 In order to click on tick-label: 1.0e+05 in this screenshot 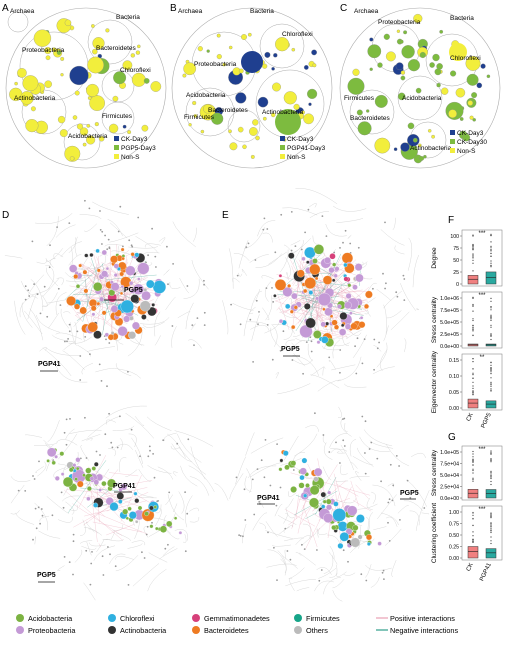, I will do `click(449, 453)`.